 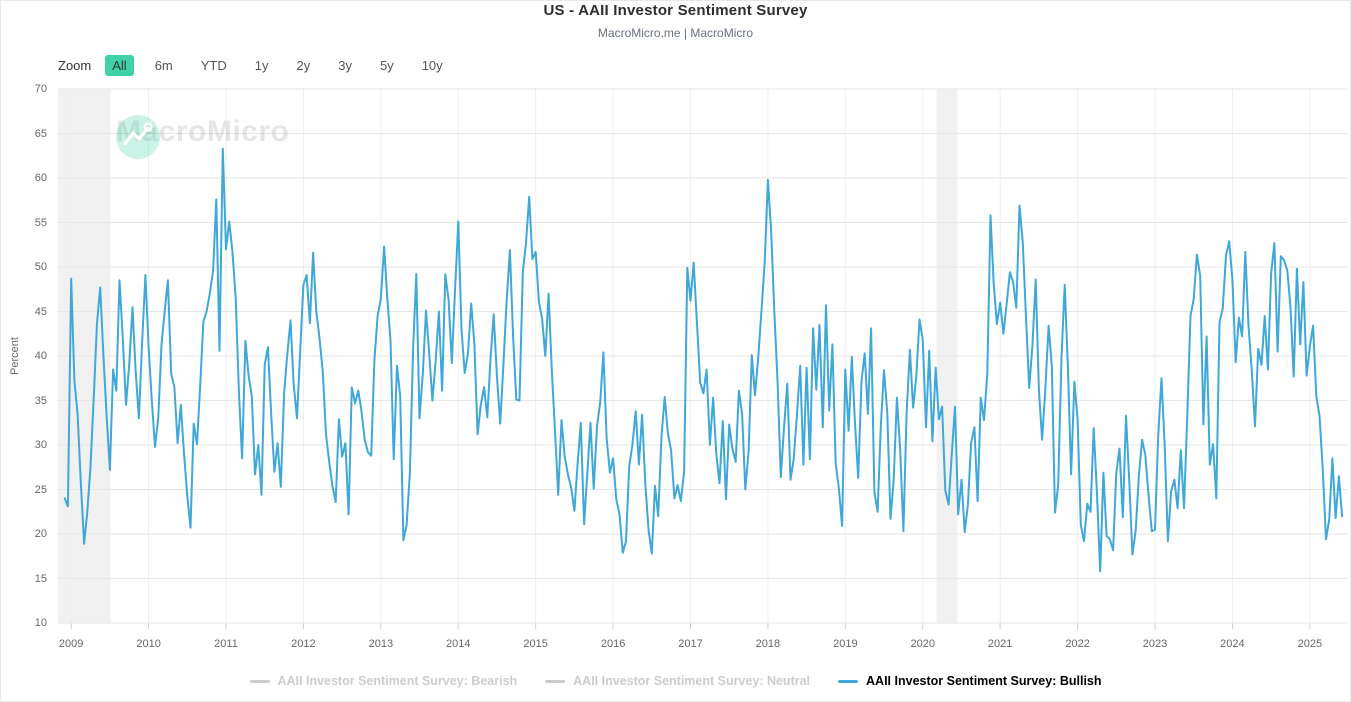 What do you see at coordinates (40, 267) in the screenshot?
I see `y-tick-label-50: 50` at bounding box center [40, 267].